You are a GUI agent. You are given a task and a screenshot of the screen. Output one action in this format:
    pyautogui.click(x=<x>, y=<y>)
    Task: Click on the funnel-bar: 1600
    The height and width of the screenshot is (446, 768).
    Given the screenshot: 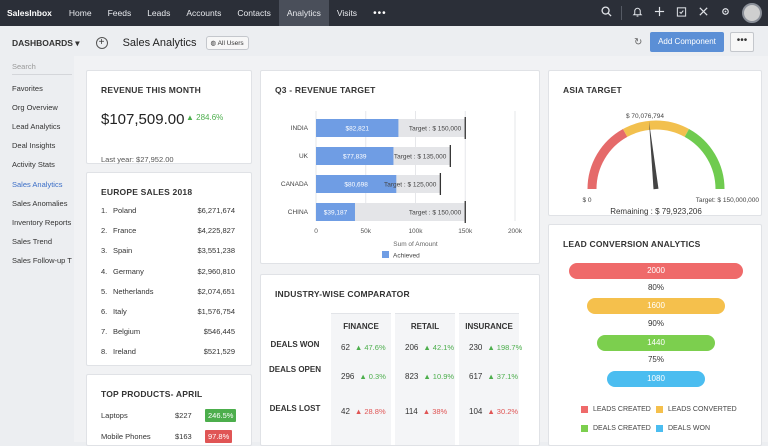 What is the action you would take?
    pyautogui.click(x=656, y=306)
    